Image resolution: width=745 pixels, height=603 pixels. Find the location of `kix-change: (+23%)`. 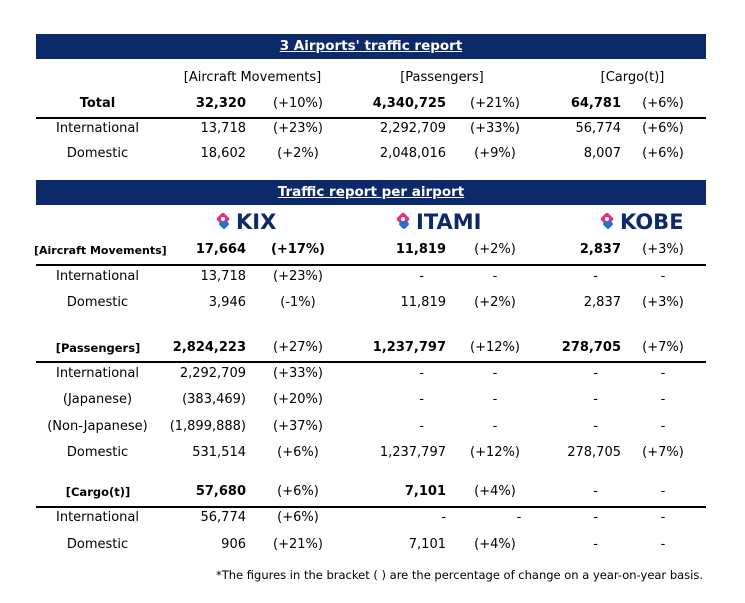

kix-change: (+23%) is located at coordinates (298, 276).